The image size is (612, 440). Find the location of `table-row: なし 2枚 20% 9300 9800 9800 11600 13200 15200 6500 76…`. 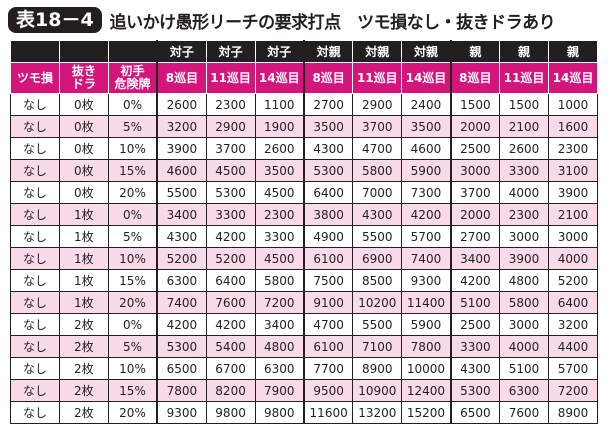

table-row: なし 2枚 20% 9300 9800 9800 11600 13200 15200 6500 76… is located at coordinates (304, 412).